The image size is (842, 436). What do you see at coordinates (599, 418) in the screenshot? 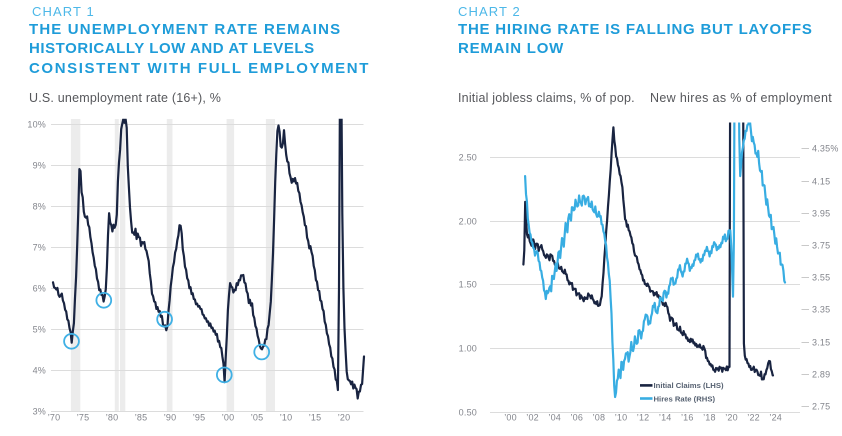
I see `svg-text: ’08` at bounding box center [599, 418].